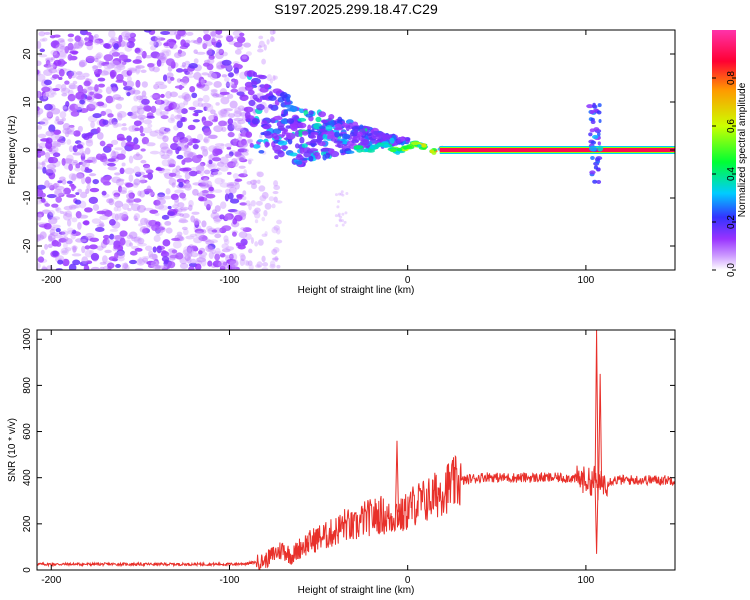  I want to click on heatmap-carrier-cell, so click(415, 143).